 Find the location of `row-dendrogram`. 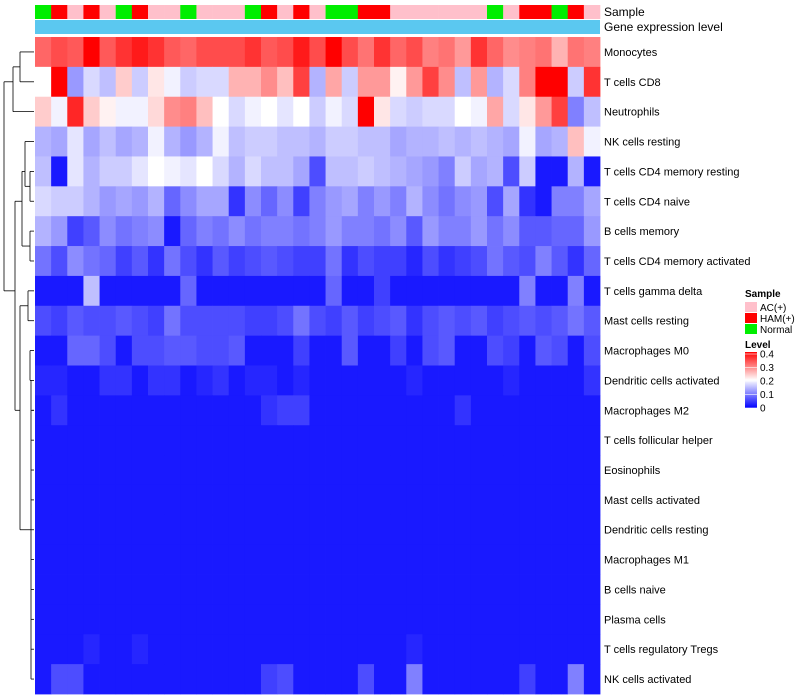

row-dendrogram is located at coordinates (18, 365).